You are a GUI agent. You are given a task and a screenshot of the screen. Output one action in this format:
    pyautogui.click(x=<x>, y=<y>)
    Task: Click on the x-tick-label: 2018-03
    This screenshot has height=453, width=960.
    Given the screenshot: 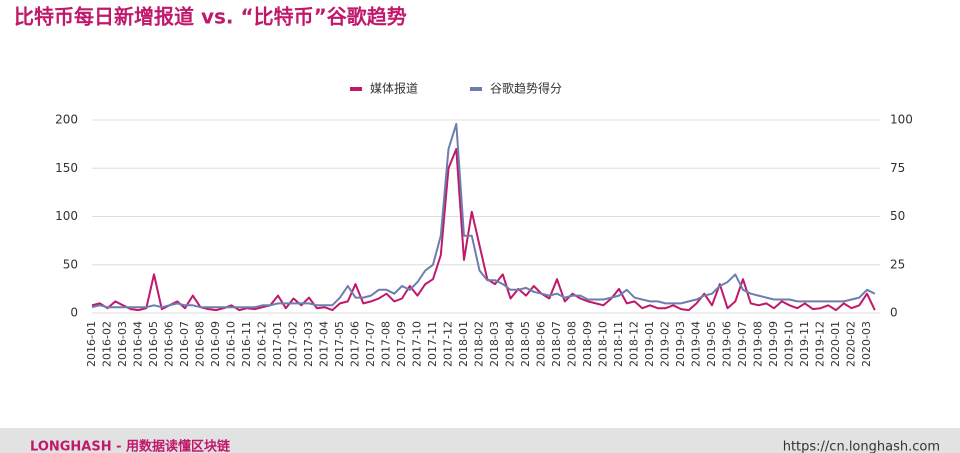 What is the action you would take?
    pyautogui.click(x=494, y=344)
    